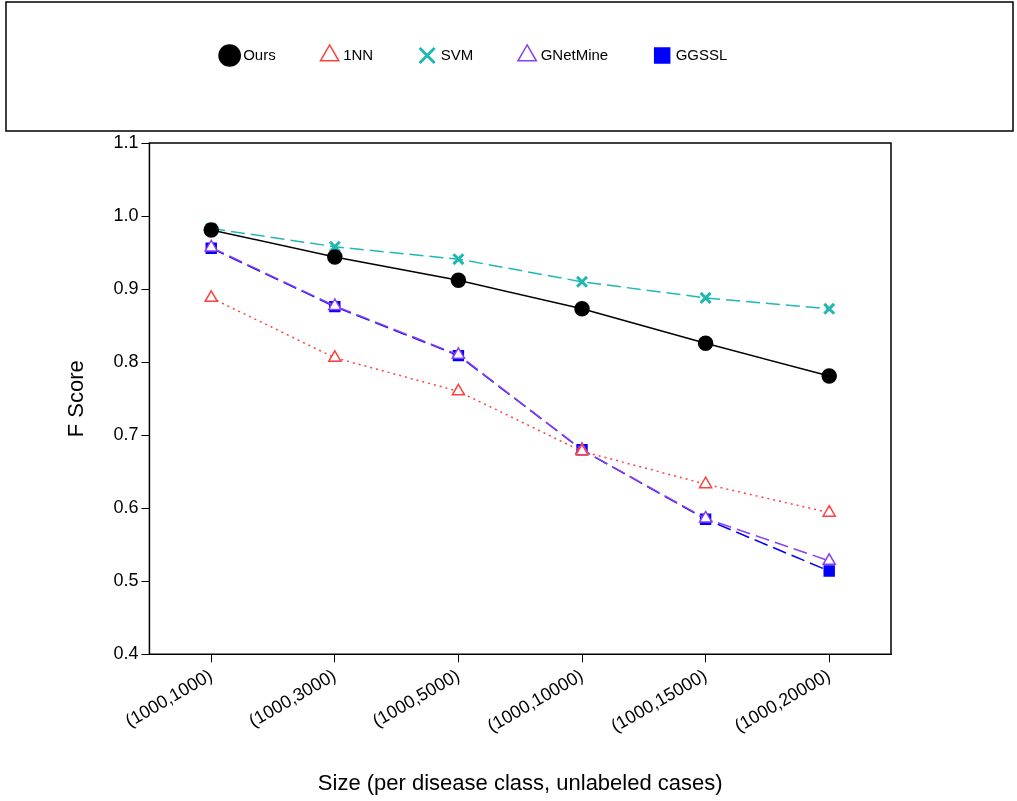  Describe the element at coordinates (259, 54) in the screenshot. I see `legend-label: Ours` at that location.